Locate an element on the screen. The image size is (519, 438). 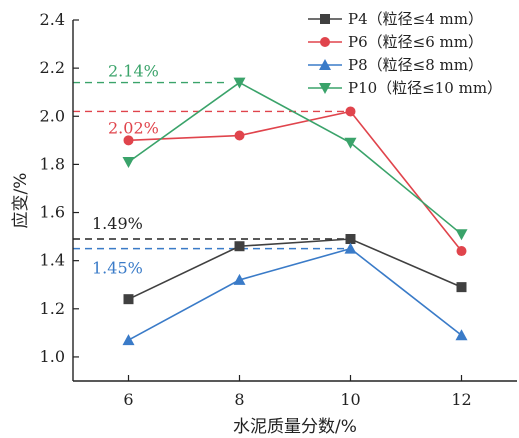
y-tick-label: 2.4 is located at coordinates (52, 19).